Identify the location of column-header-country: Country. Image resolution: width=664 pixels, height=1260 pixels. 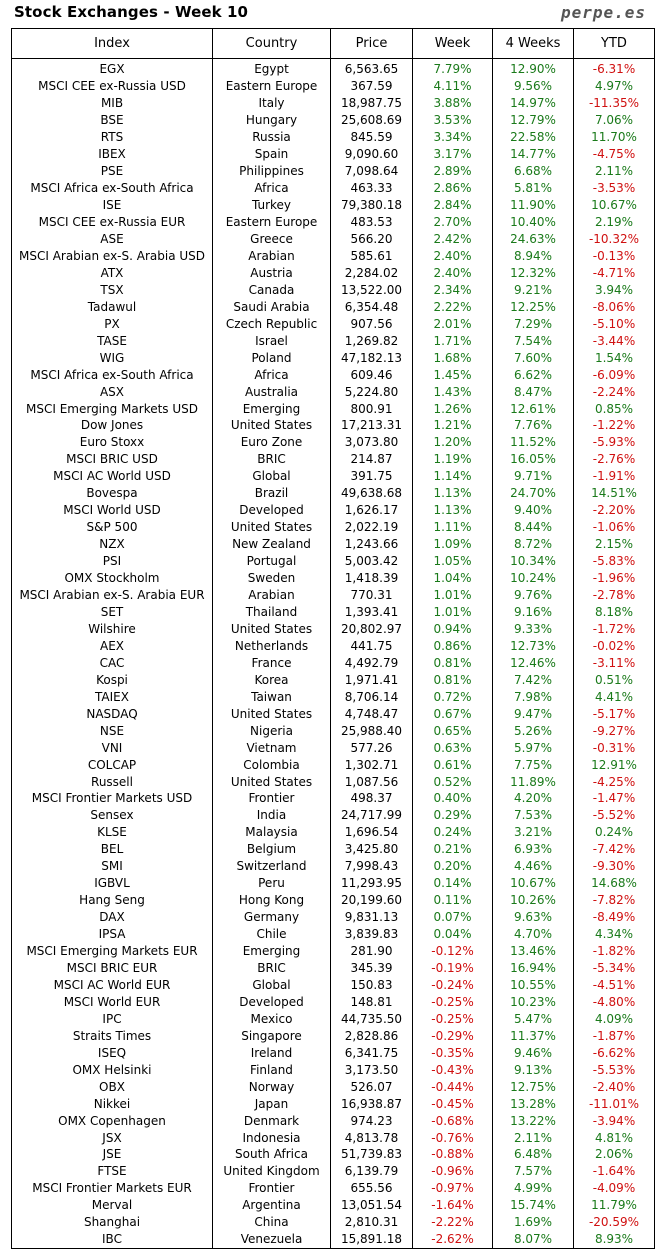
(271, 43).